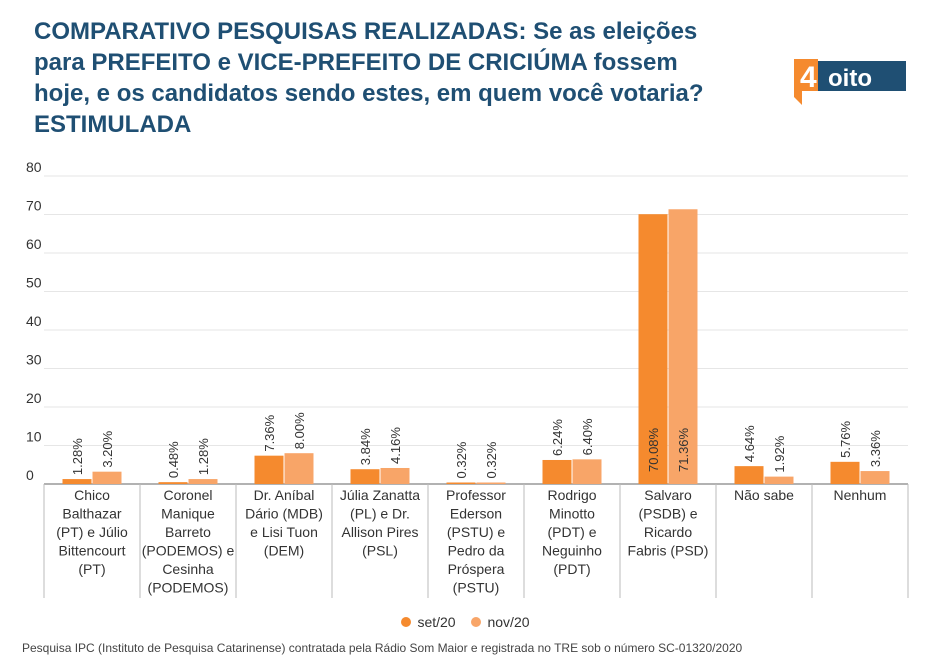 The image size is (931, 661). What do you see at coordinates (34, 167) in the screenshot?
I see `y-tick-label: 80` at bounding box center [34, 167].